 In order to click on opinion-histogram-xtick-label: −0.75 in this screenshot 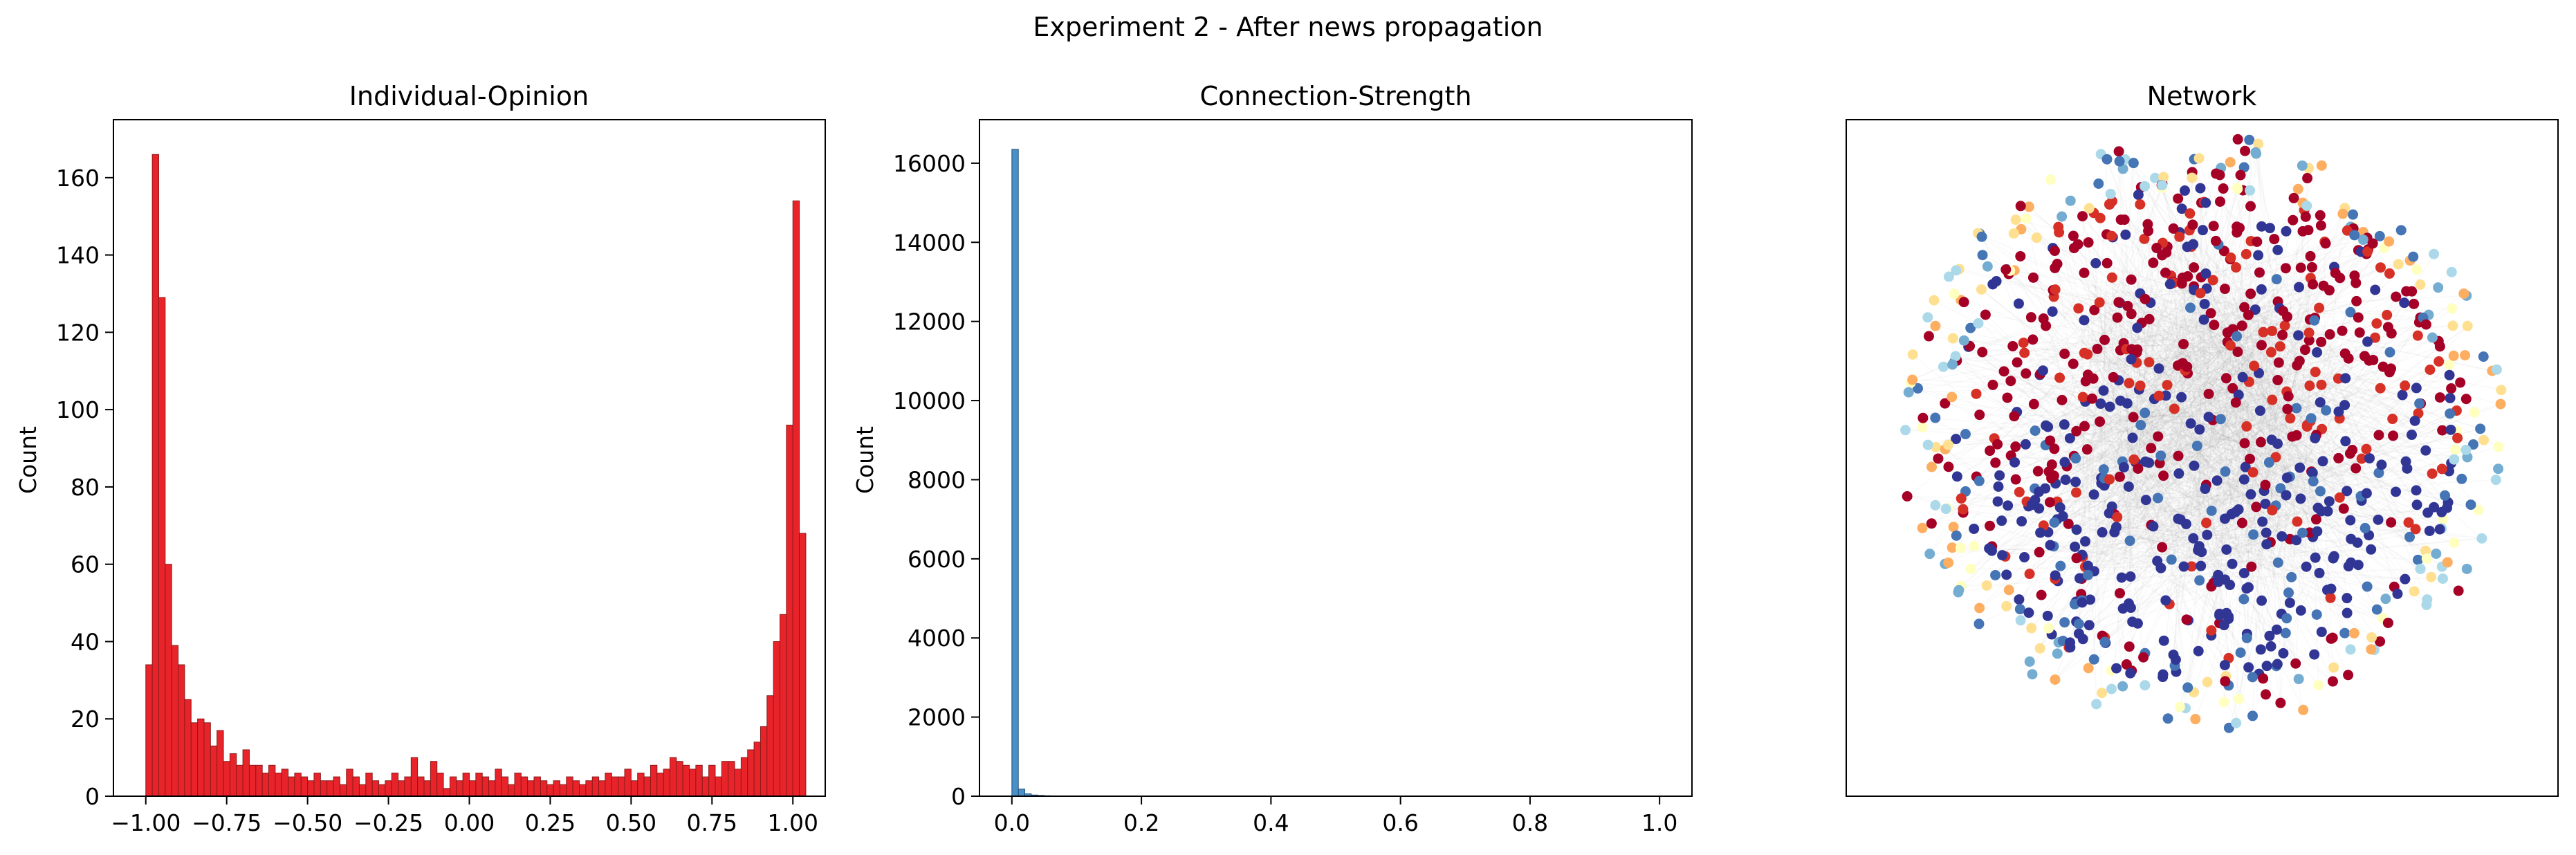, I will do `click(226, 822)`.